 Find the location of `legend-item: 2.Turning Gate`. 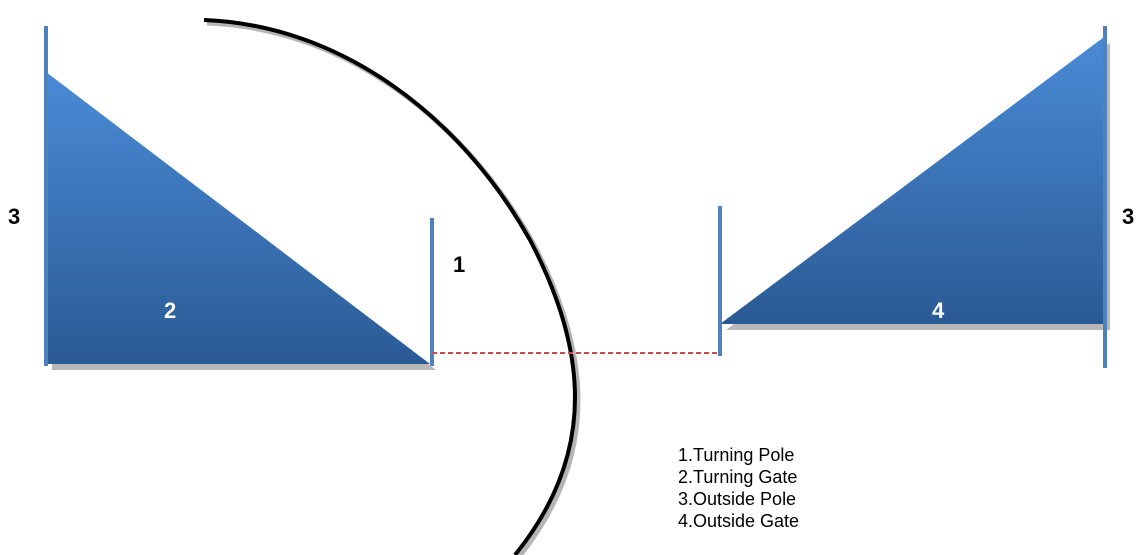

legend-item: 2.Turning Gate is located at coordinates (738, 477).